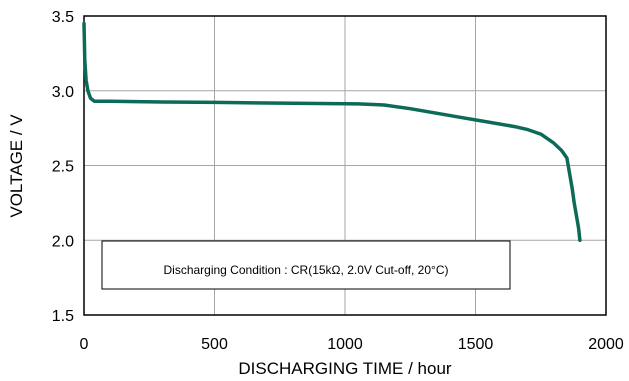  Describe the element at coordinates (345, 344) in the screenshot. I see `x-tick-label: 1000` at that location.